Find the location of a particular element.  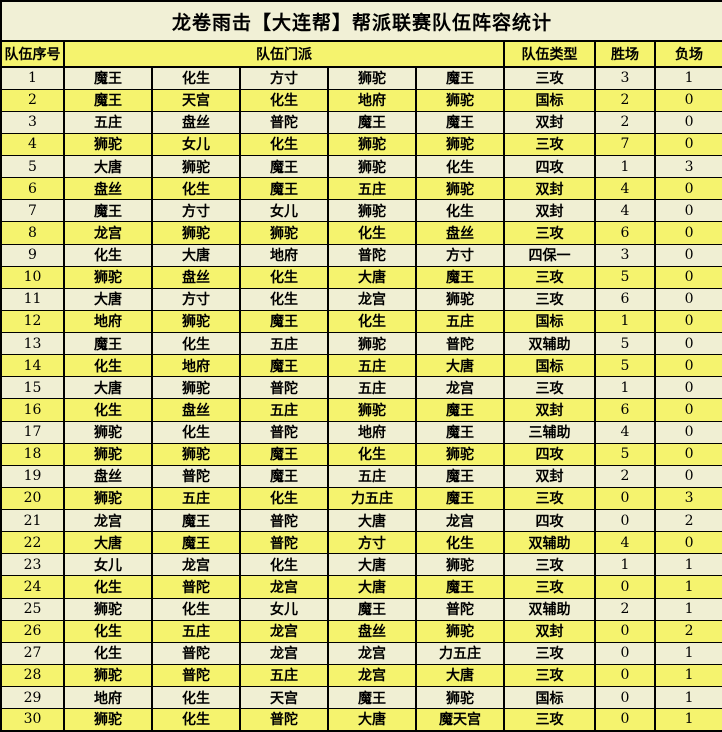

table-row: 16 化生 盘丝 五庄 狮驼 魔王 双封 6 0 is located at coordinates (361, 410).